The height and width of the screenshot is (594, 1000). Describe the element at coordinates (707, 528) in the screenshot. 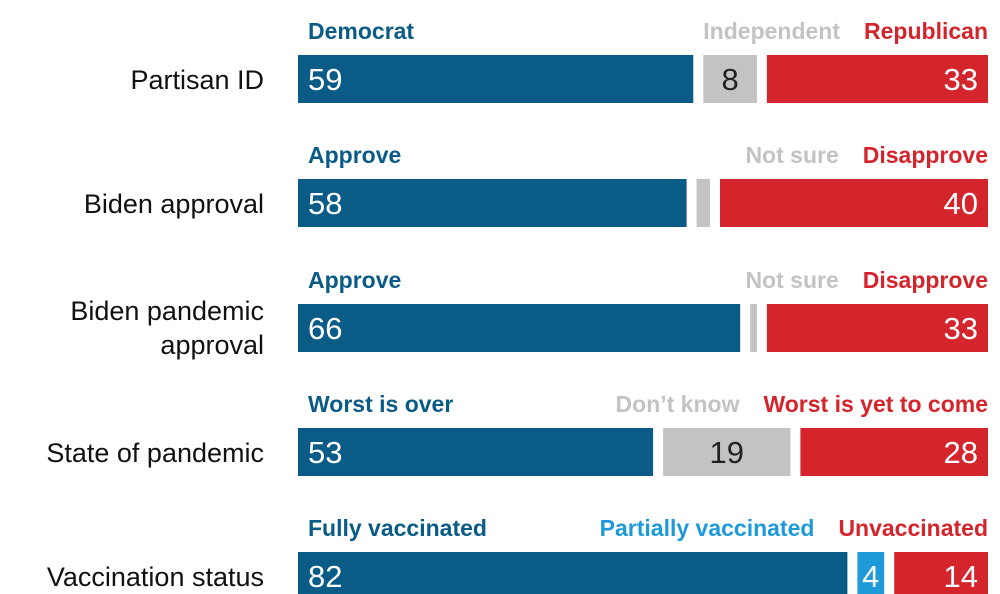

I see `segment-header-vaccination-status-partially-vaccinated: Partially vaccinated` at that location.